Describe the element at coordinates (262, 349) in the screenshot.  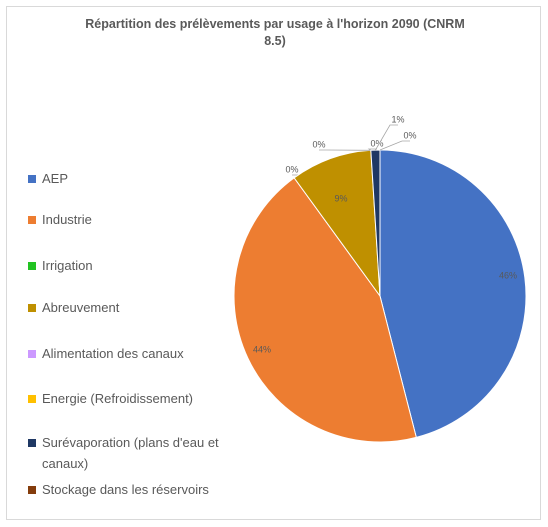
I see `data-label: 44%` at that location.